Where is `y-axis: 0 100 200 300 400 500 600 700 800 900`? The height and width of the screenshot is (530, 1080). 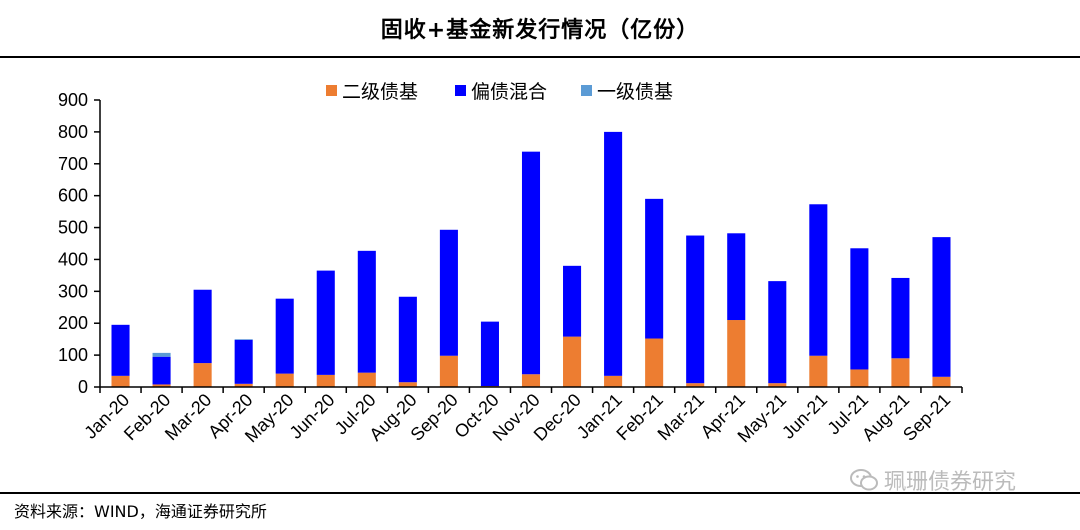 y-axis: 0 100 200 300 400 500 600 700 800 900 is located at coordinates (79, 243).